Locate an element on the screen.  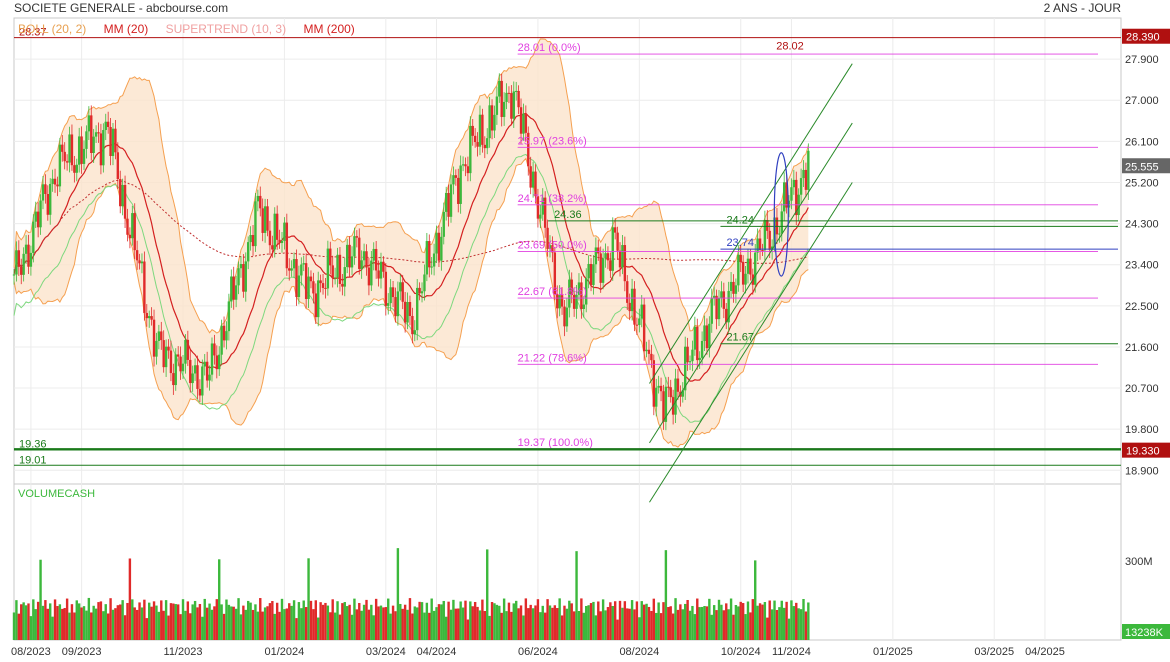
peak-label: 28.02 is located at coordinates (790, 47).